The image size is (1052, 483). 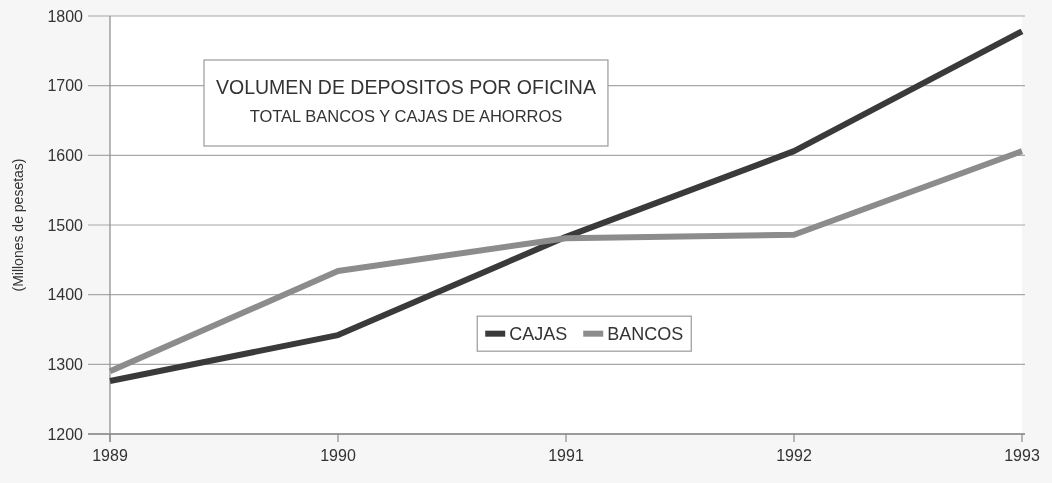 I want to click on x-tick-label: 1989, so click(x=110, y=455).